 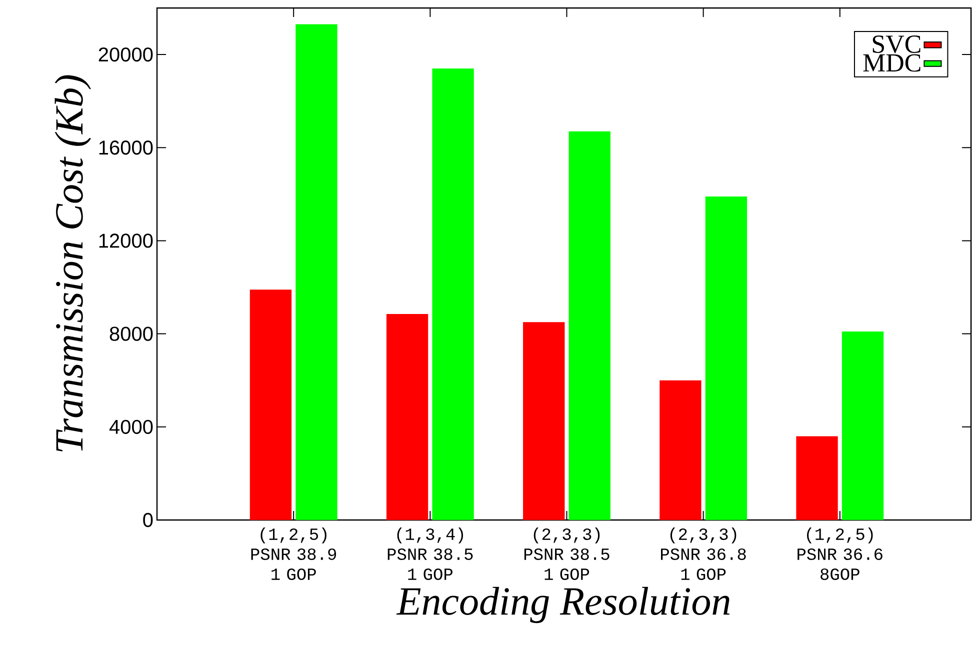 What do you see at coordinates (126, 241) in the screenshot?
I see `y-tick-label: 12000` at bounding box center [126, 241].